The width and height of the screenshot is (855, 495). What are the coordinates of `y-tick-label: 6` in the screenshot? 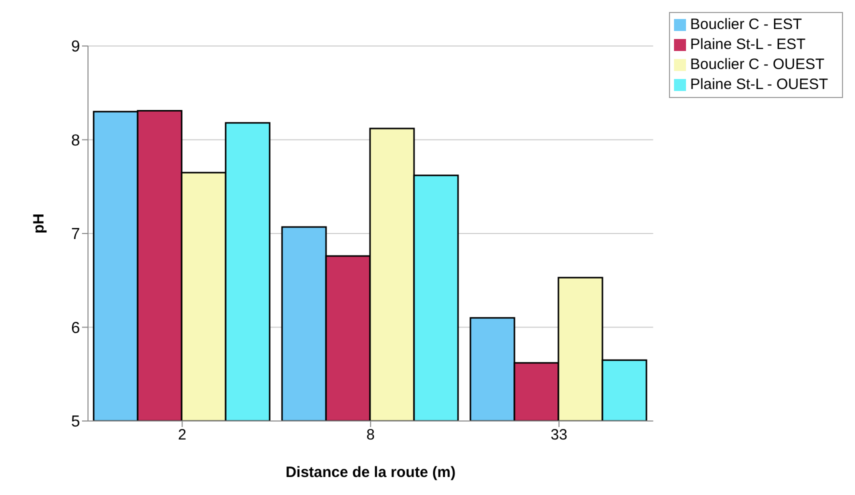 It's located at (75, 328).